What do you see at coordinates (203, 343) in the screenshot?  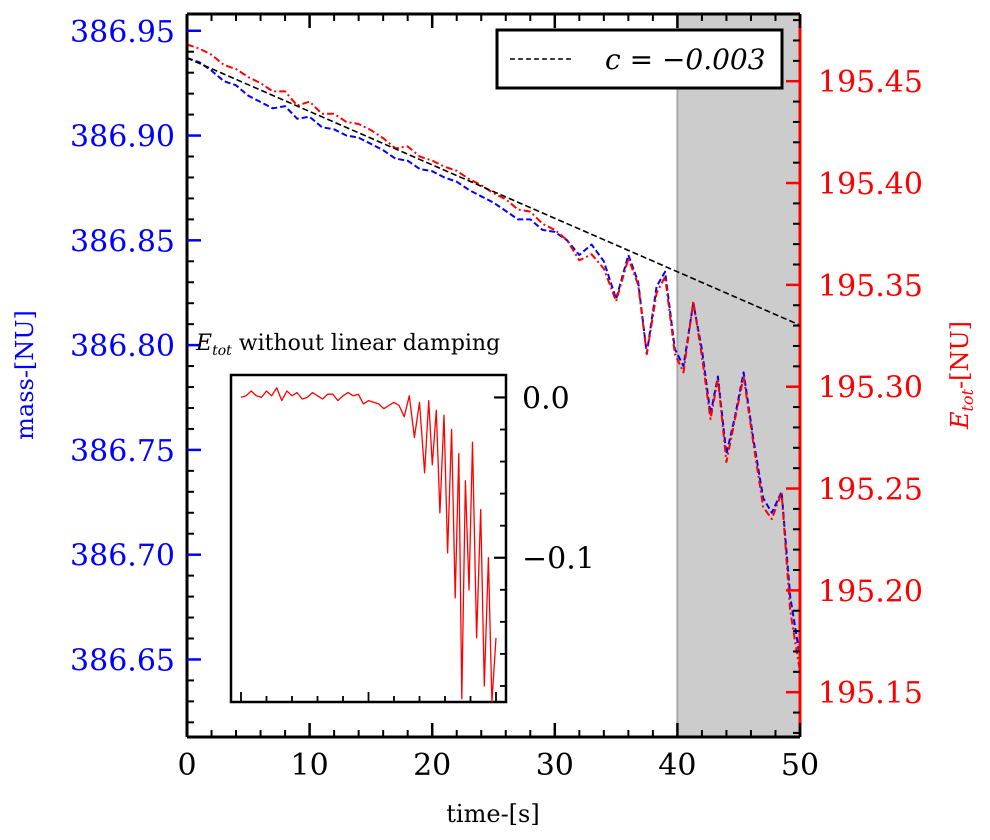 I see `inset-title-main: E` at bounding box center [203, 343].